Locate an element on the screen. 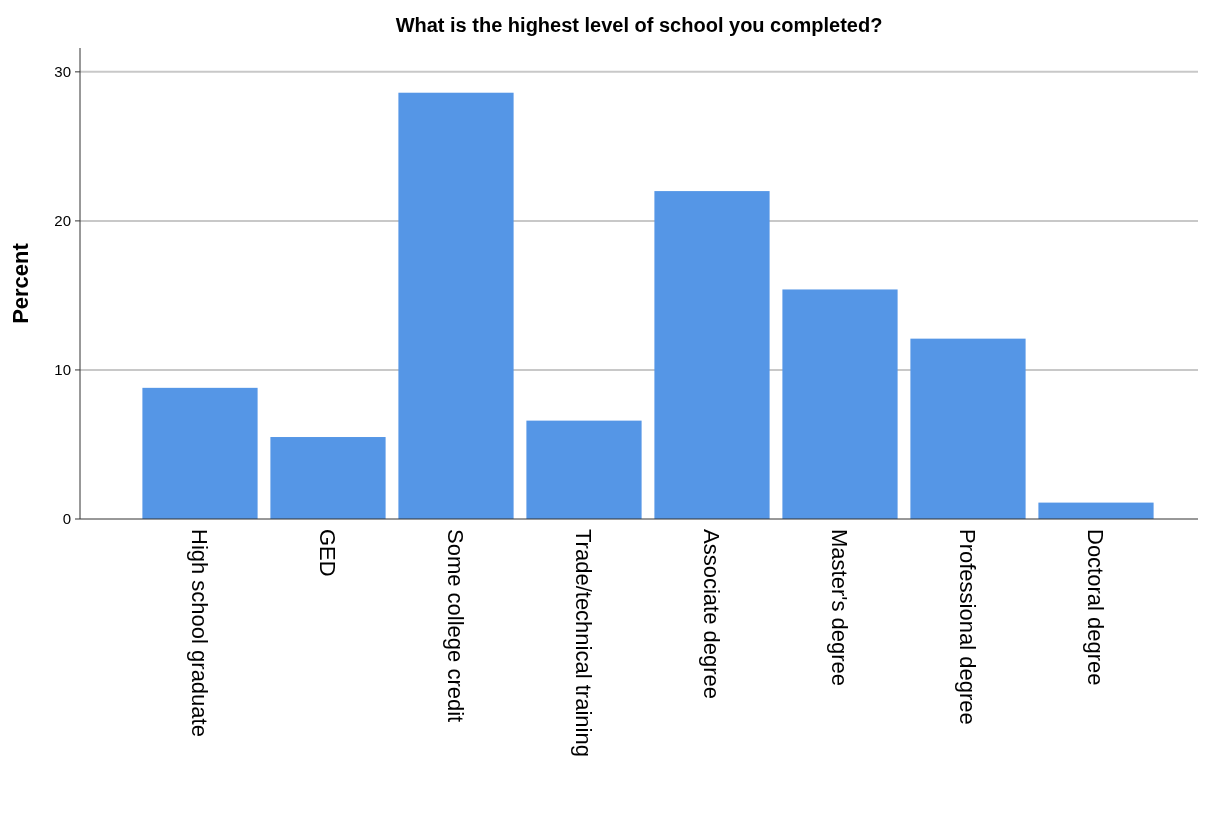  y-axis-title: Percent is located at coordinates (20, 283).